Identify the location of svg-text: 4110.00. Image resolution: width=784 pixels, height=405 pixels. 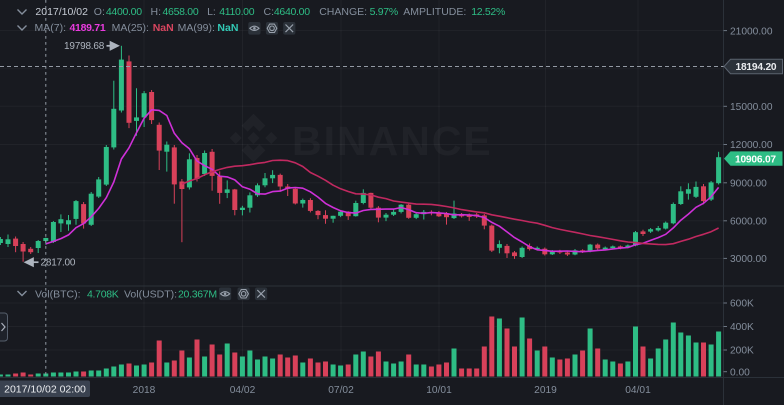
(237, 12).